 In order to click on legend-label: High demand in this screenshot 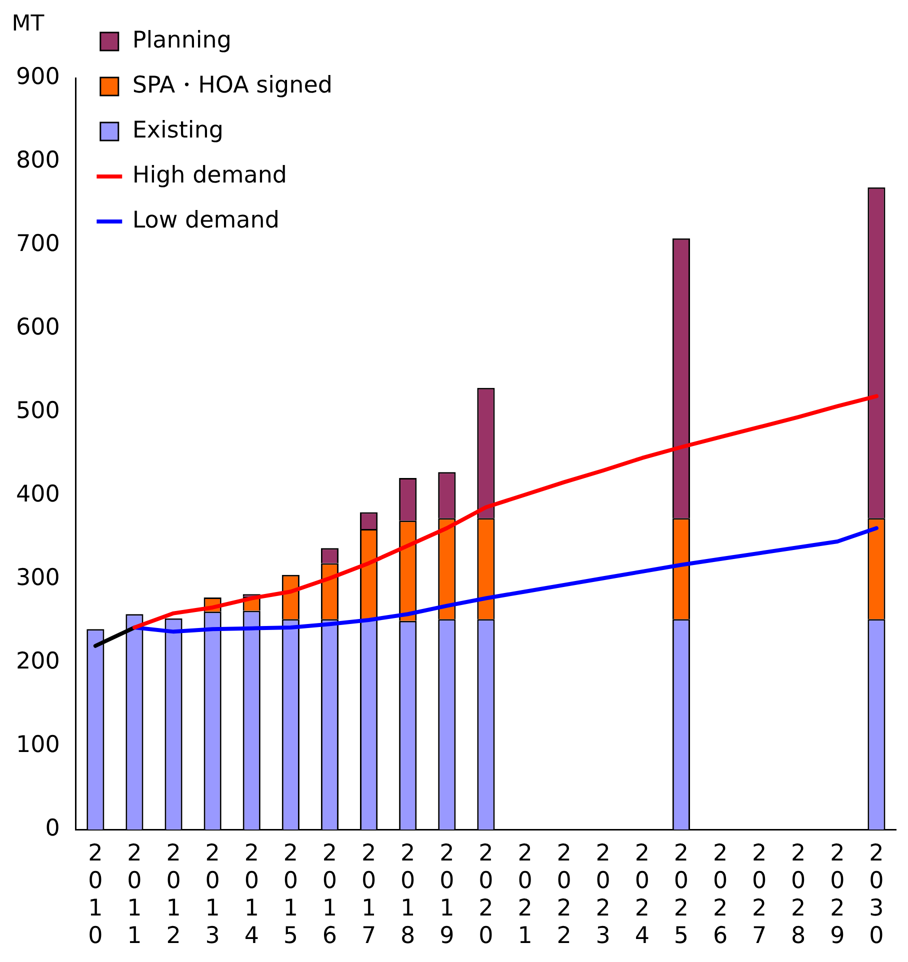, I will do `click(210, 175)`.